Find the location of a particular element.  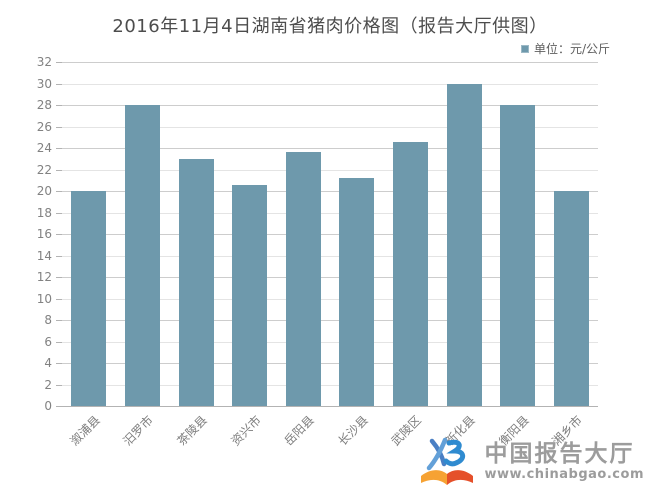

chart-title: 2016年11月4日湖南省猪肉价格图（报告大厅供图） is located at coordinates (330, 26).